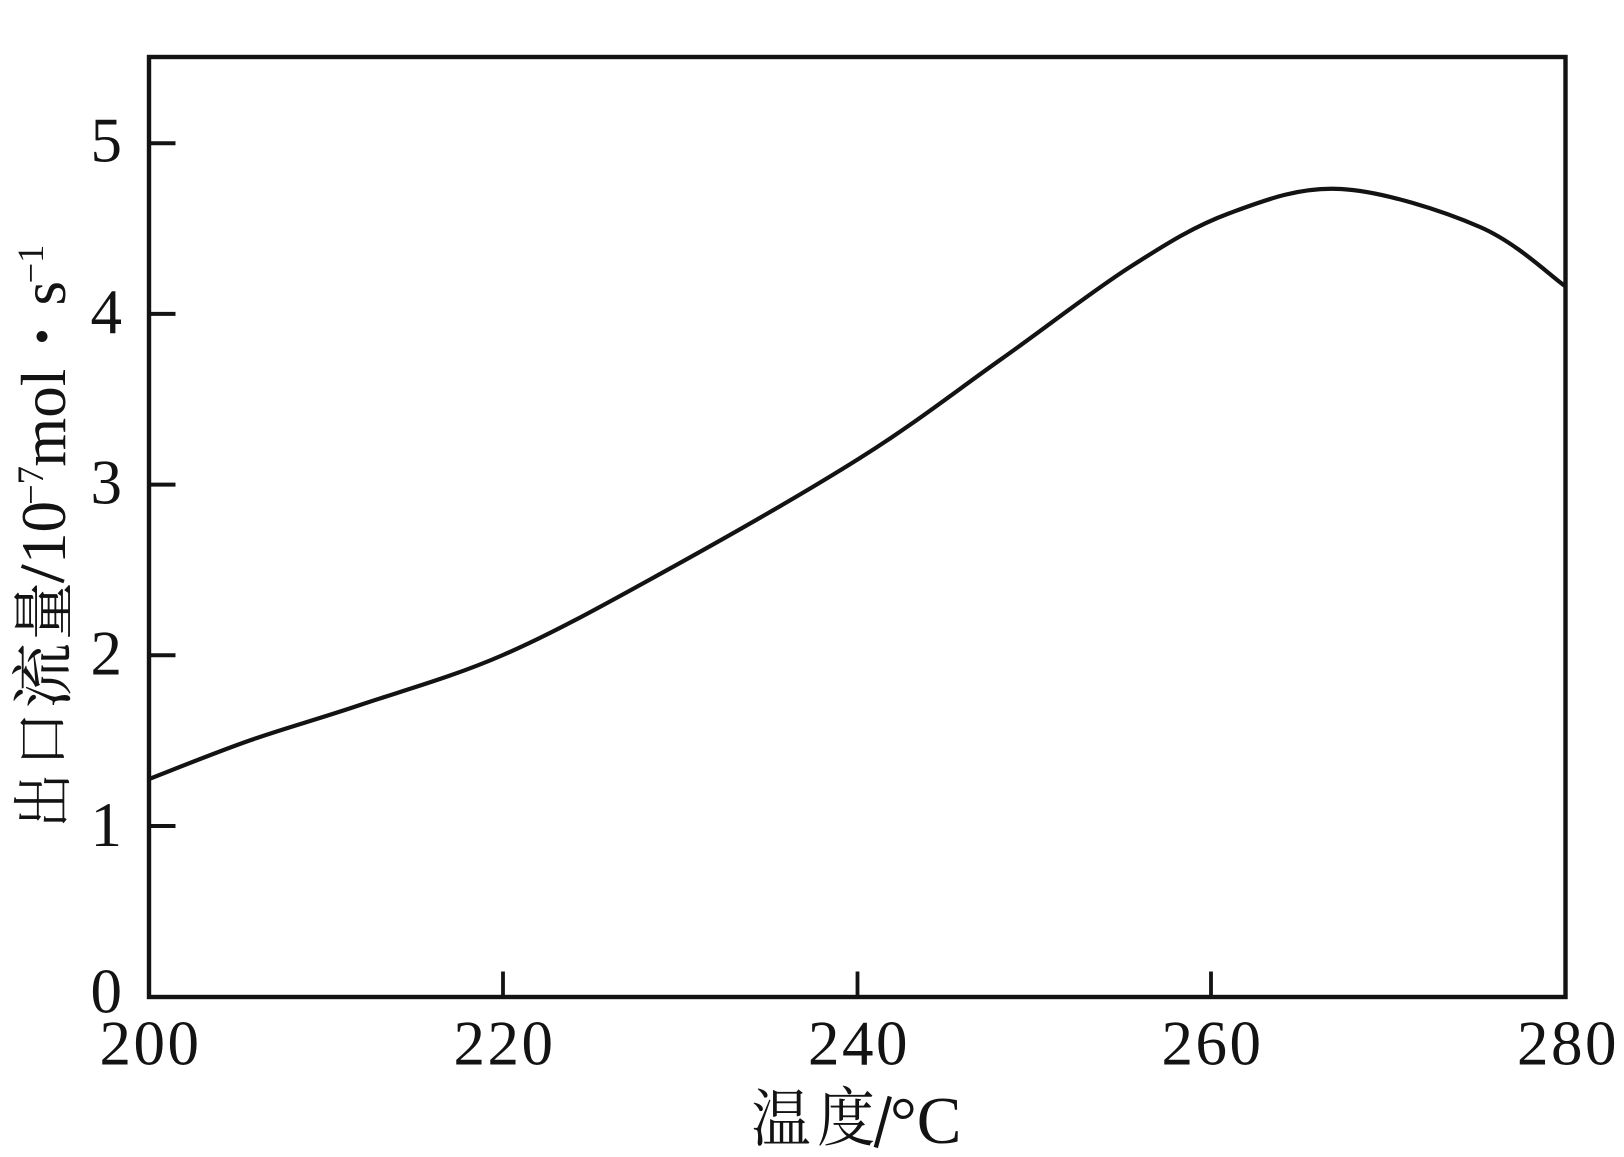 This screenshot has width=1624, height=1157. What do you see at coordinates (925, 1120) in the screenshot?
I see `svg-text: °C` at bounding box center [925, 1120].